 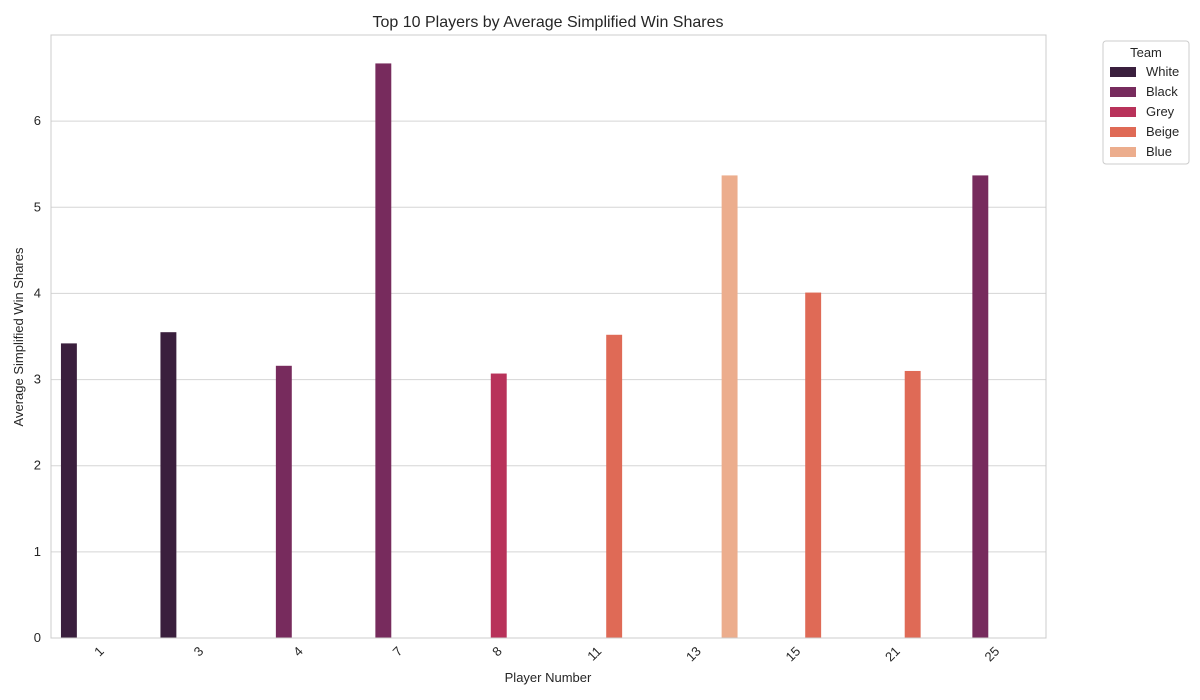 What do you see at coordinates (1146, 102) in the screenshot?
I see `legend: Team White Black Grey Beige Blue` at bounding box center [1146, 102].